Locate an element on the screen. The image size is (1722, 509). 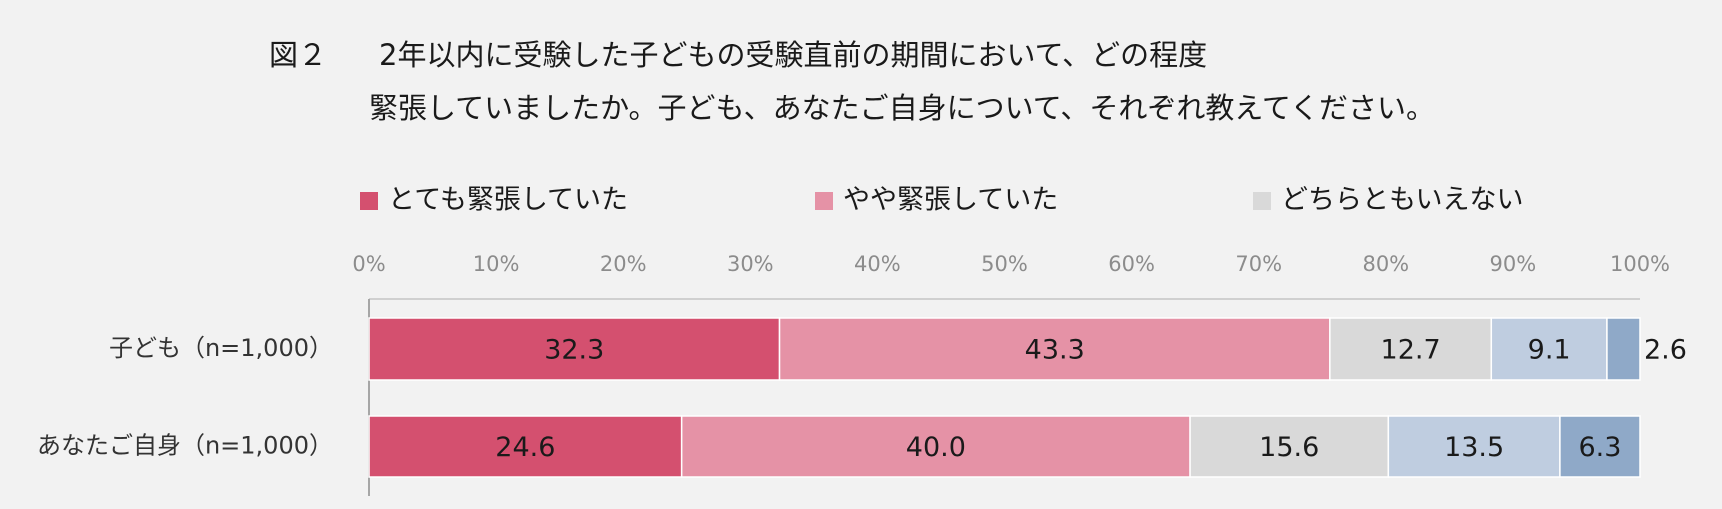
data-label: 32.3 is located at coordinates (574, 350).